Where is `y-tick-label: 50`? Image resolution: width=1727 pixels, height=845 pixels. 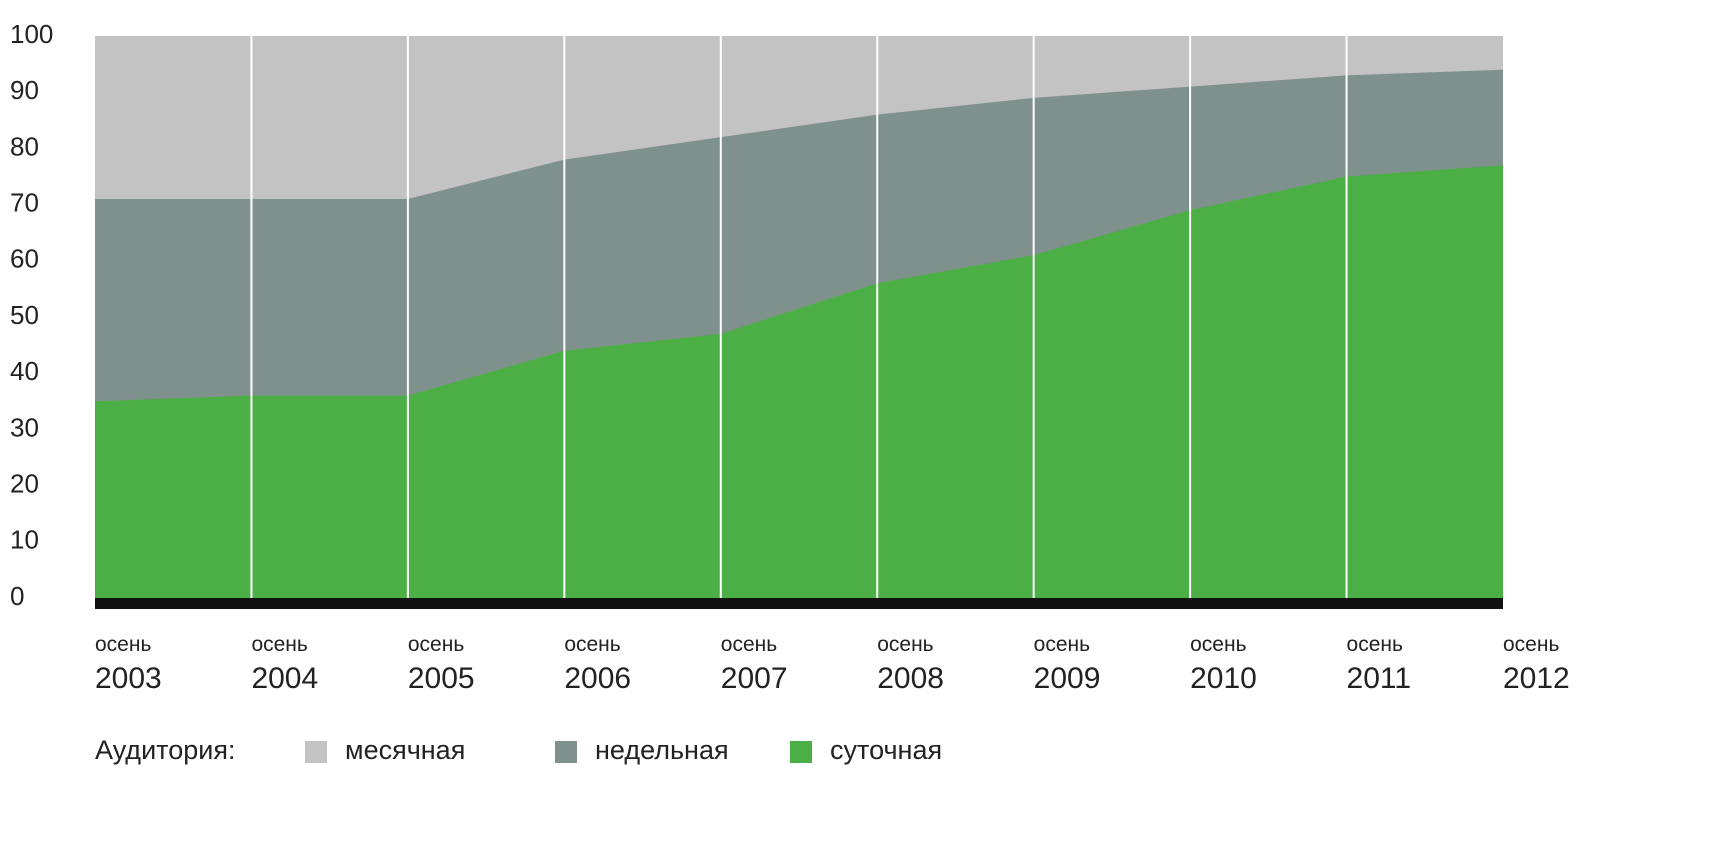 y-tick-label: 50 is located at coordinates (24, 315).